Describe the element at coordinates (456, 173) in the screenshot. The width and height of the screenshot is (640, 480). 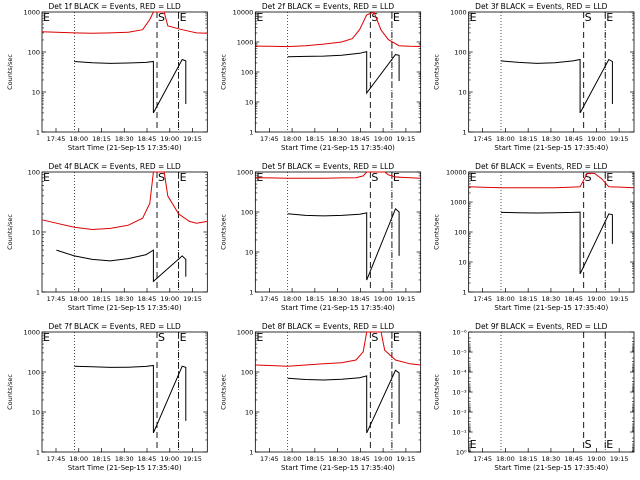
I see `y-tick-label: 10000` at that location.